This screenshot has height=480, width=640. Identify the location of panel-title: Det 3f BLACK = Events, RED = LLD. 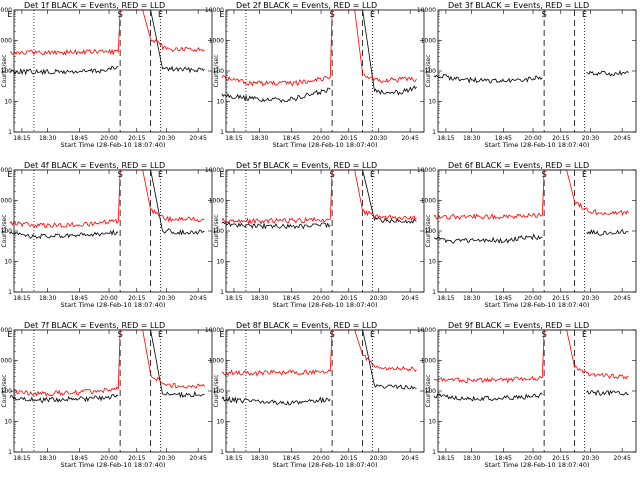
(518, 5).